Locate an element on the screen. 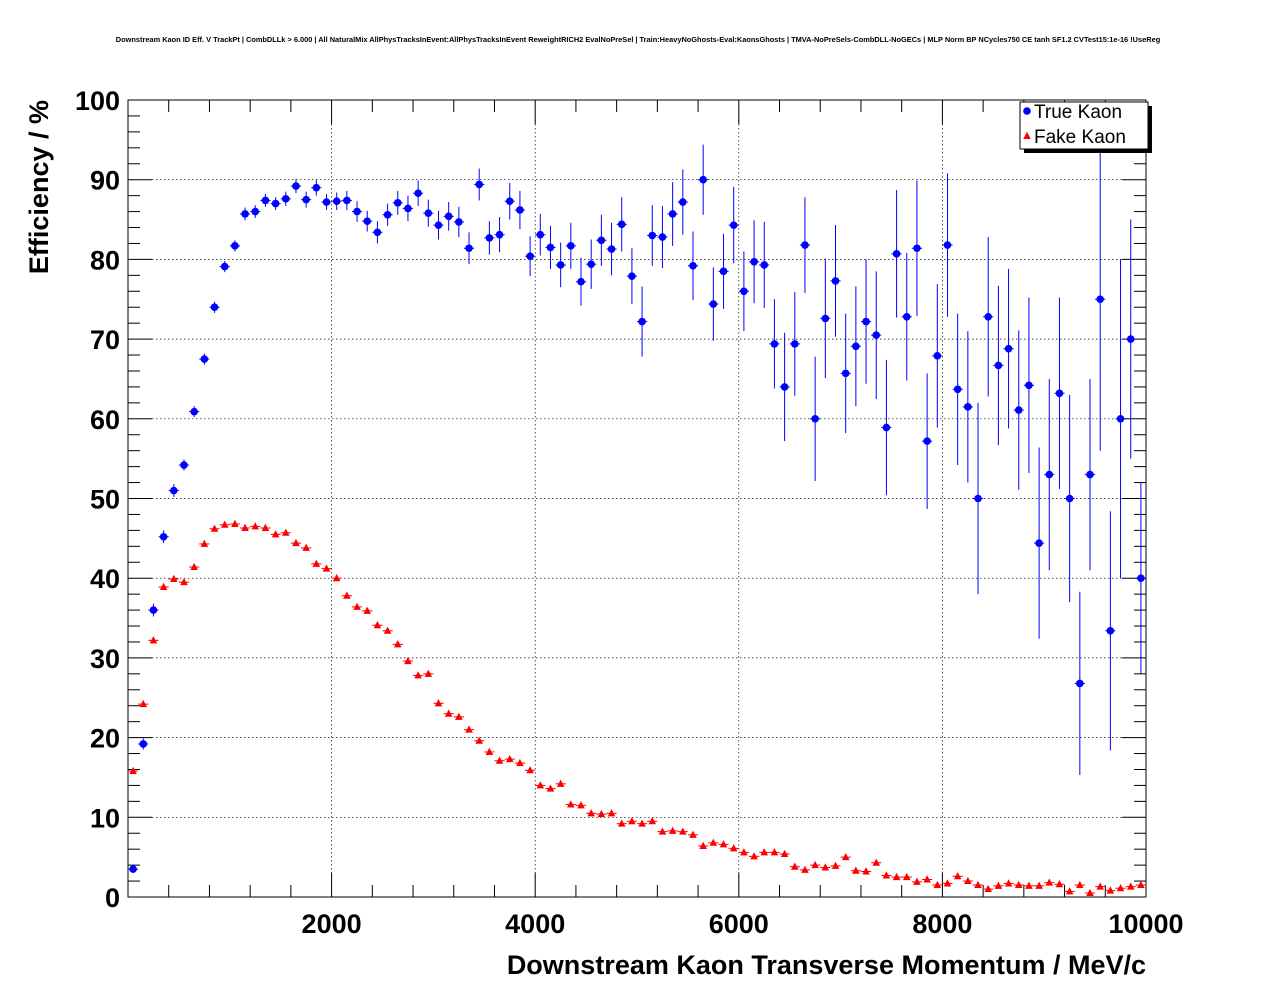  y-tick-label: 20 is located at coordinates (105, 739).